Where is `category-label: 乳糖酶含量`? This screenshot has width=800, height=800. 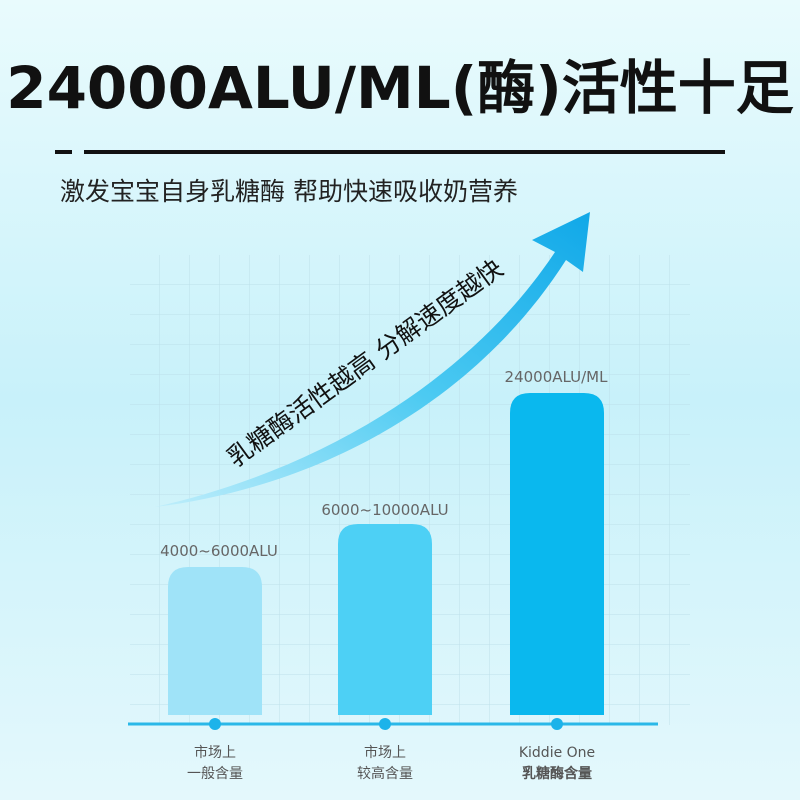 category-label: 乳糖酶含量 is located at coordinates (557, 773).